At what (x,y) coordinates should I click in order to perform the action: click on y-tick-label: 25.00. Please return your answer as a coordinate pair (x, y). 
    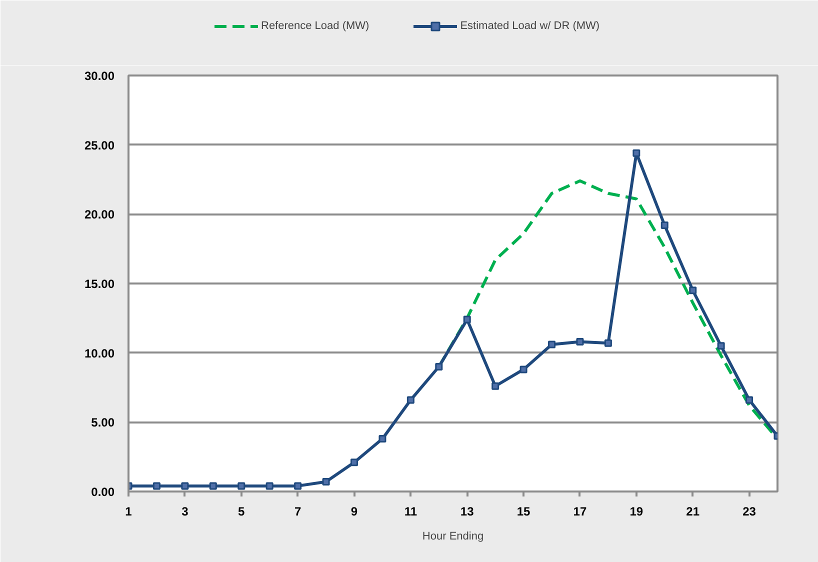
    Looking at the image, I should click on (99, 145).